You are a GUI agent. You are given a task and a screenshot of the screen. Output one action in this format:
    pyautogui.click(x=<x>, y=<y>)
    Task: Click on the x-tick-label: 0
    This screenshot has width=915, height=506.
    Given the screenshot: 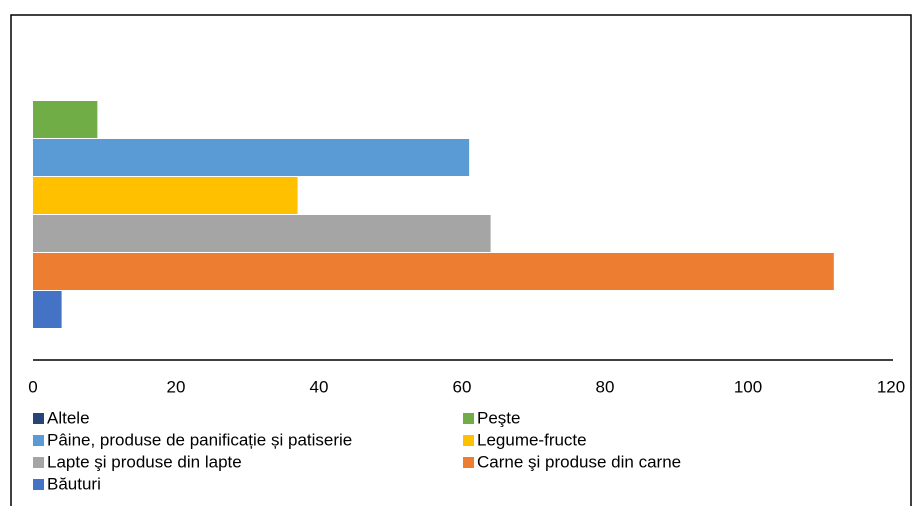 What is the action you would take?
    pyautogui.click(x=32, y=386)
    